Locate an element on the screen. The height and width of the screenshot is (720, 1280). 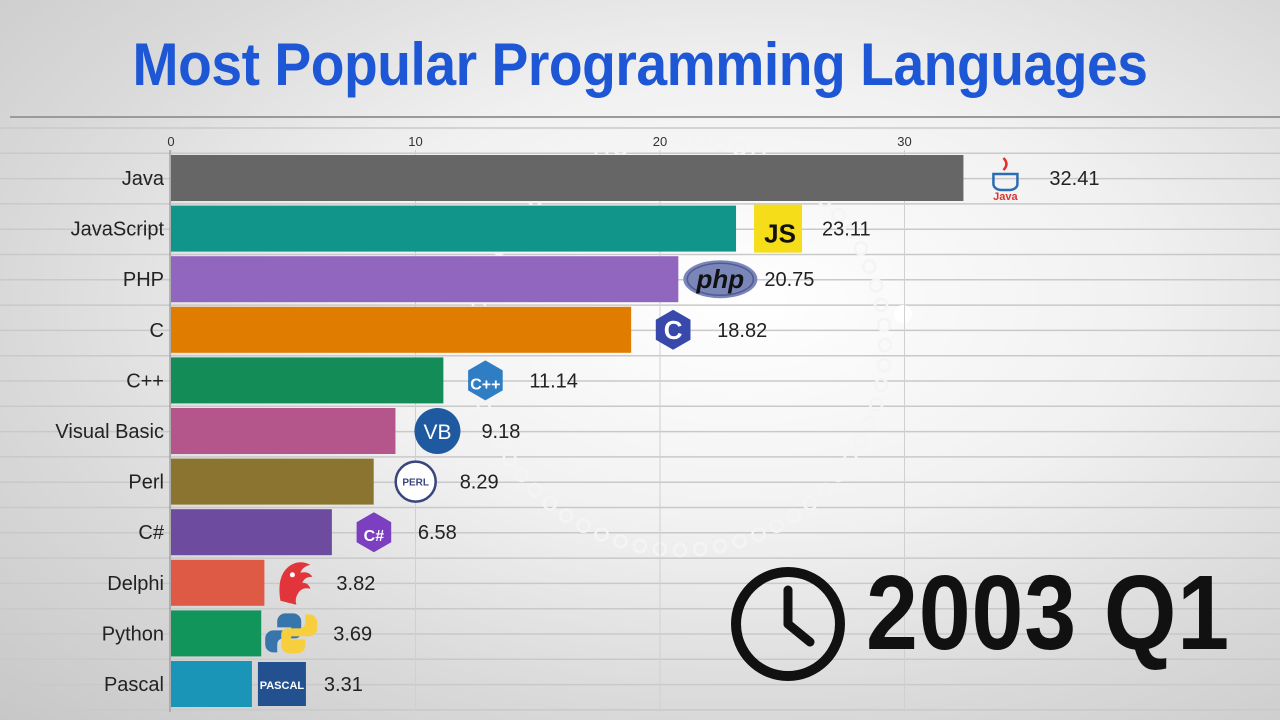
svg-text: C is located at coordinates (673, 330).